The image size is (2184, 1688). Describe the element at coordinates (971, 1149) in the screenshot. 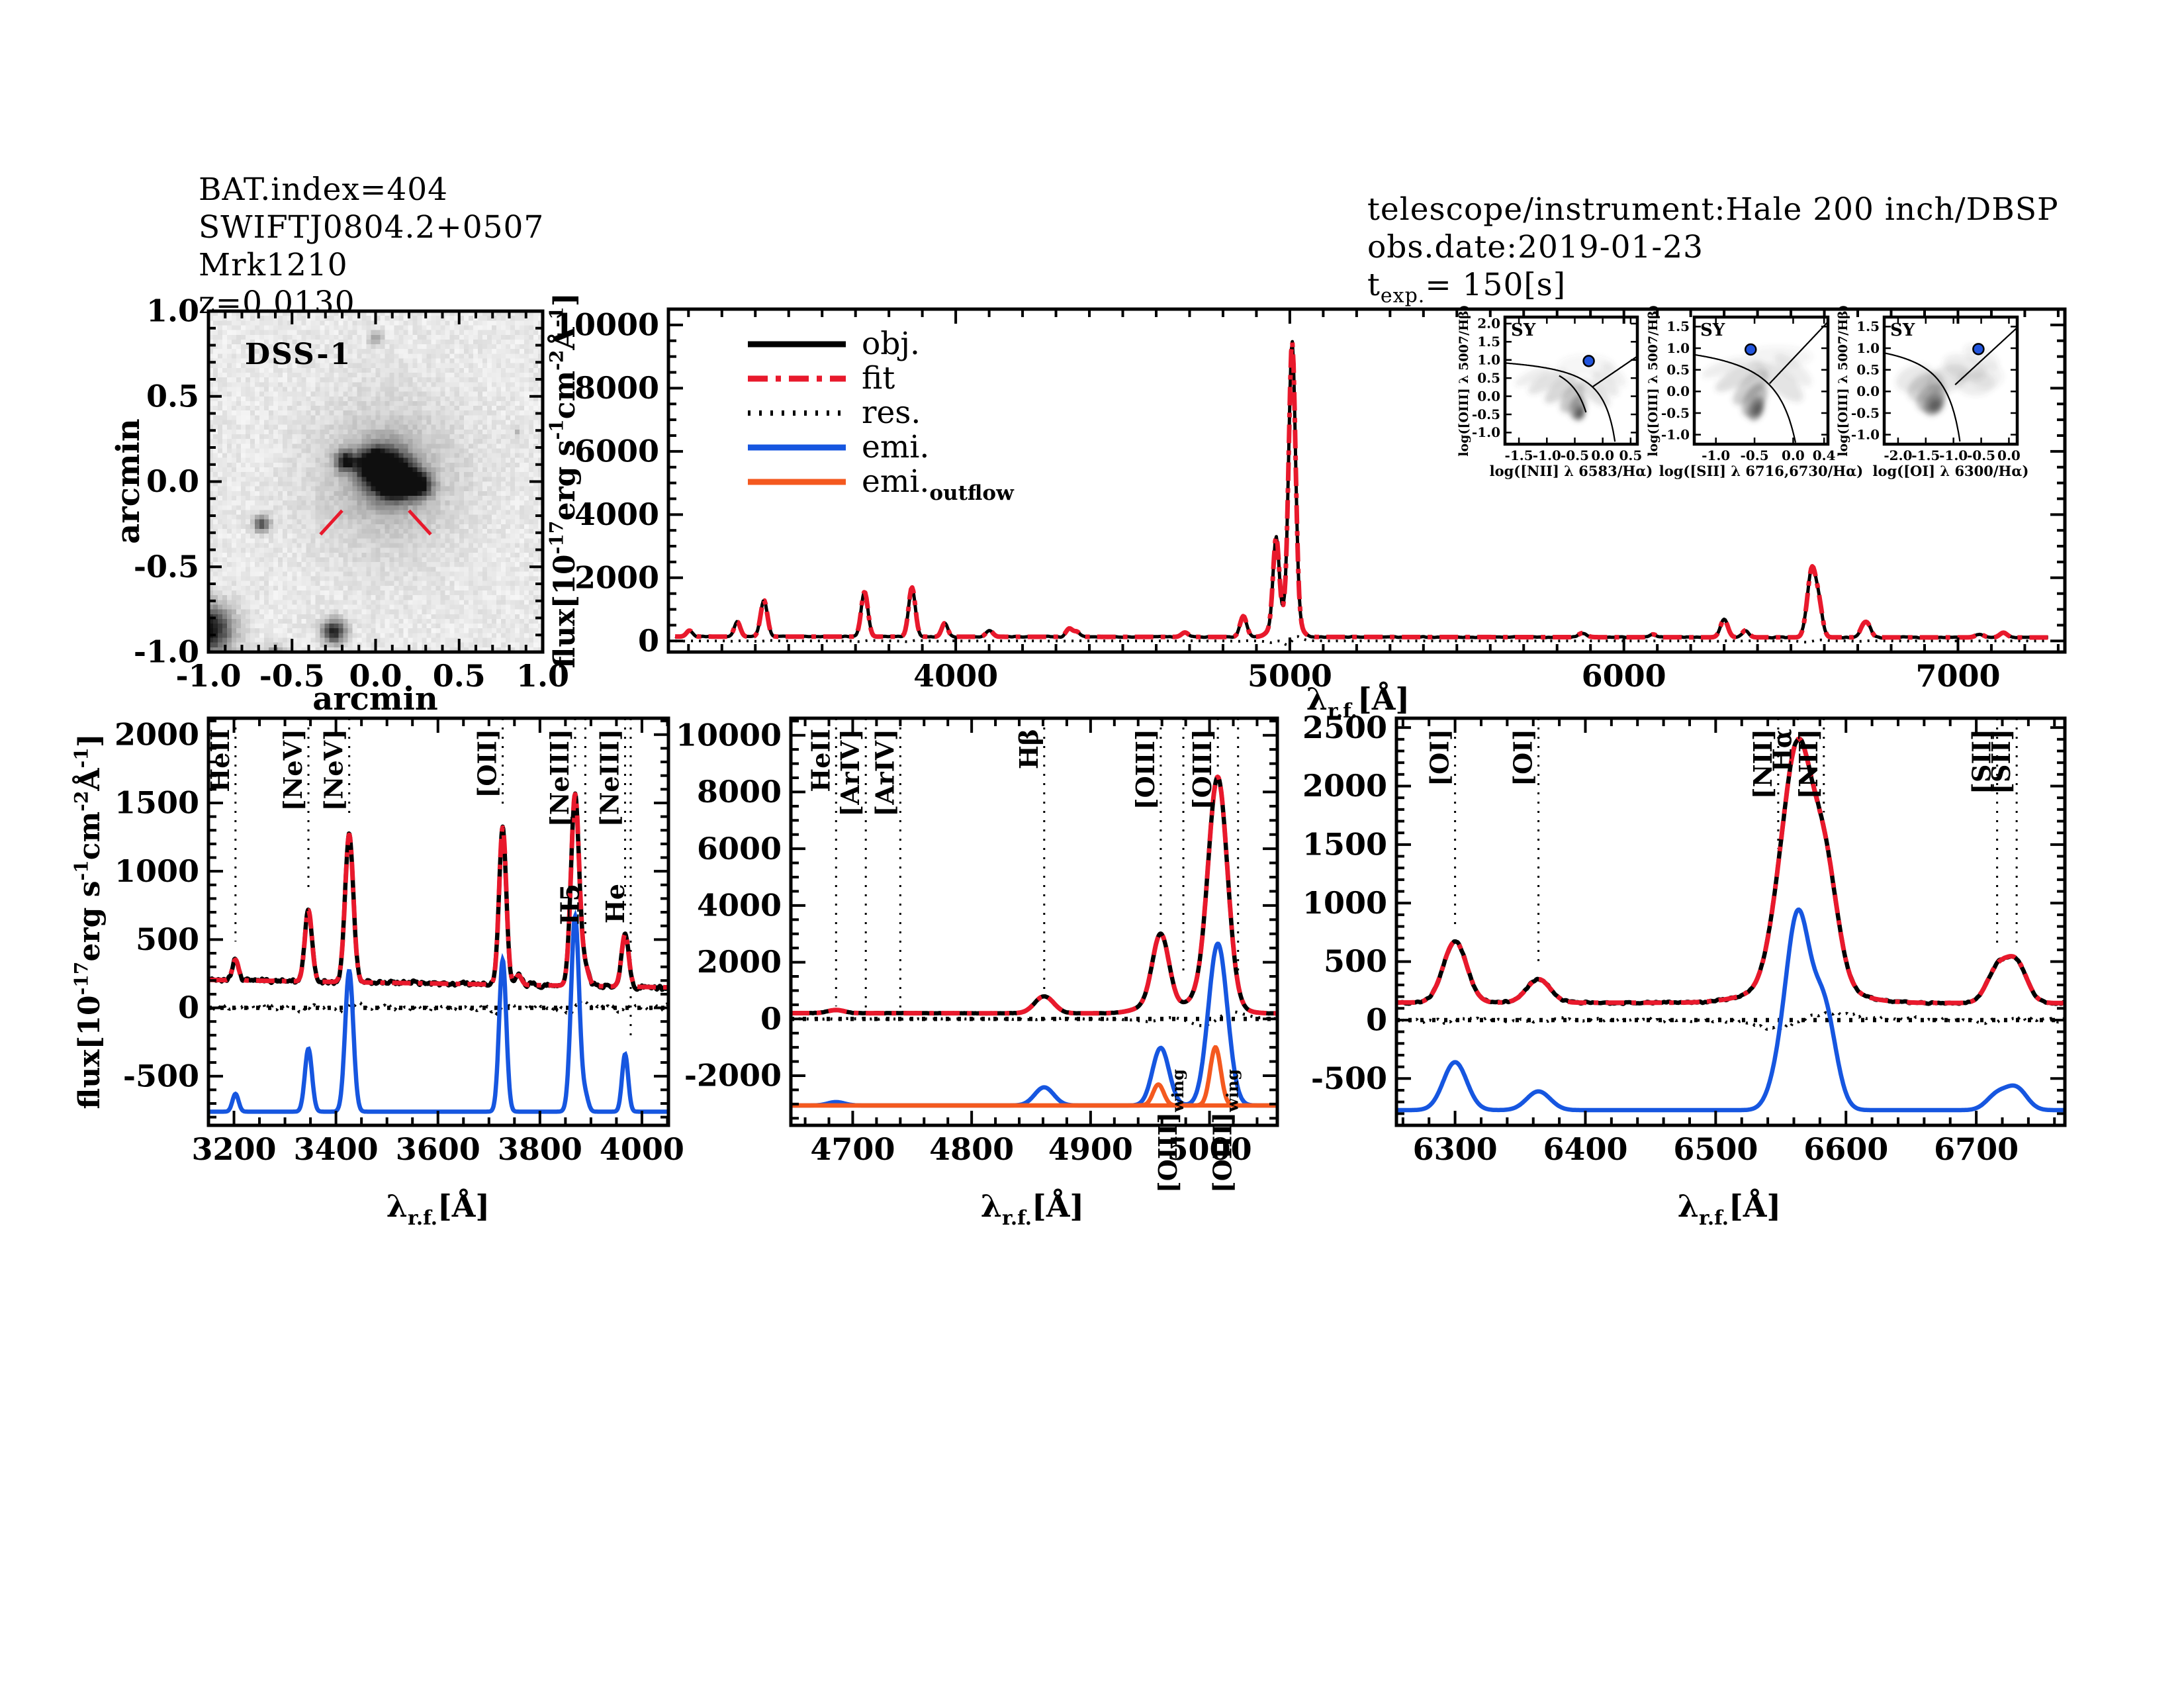

I see `svg-text: 4800` at that location.